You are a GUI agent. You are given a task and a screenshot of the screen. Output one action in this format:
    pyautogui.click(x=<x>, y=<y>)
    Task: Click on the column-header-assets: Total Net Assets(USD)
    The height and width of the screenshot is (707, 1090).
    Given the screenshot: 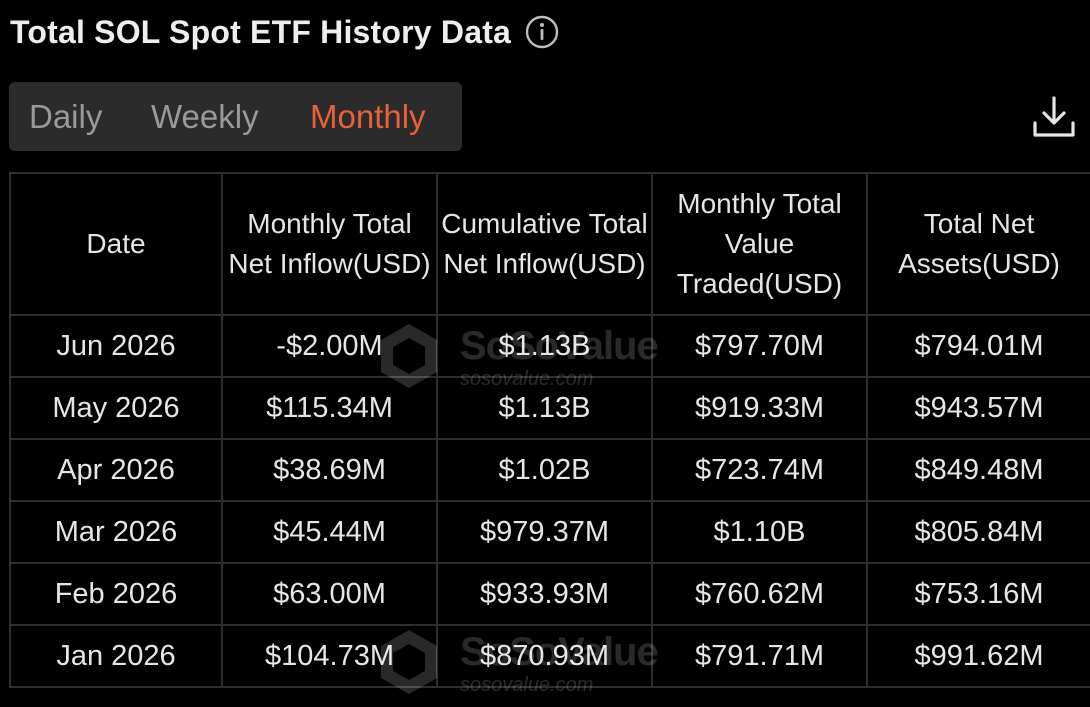 What is the action you would take?
    pyautogui.click(x=978, y=244)
    